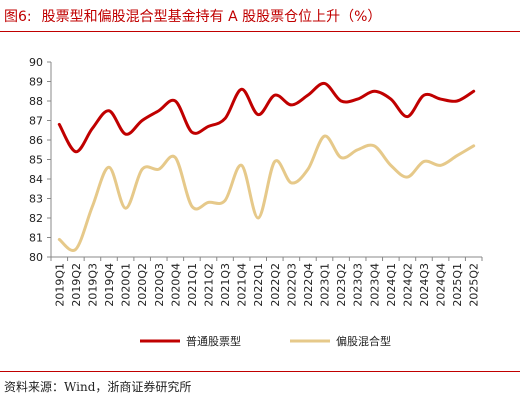 The image size is (520, 403). Describe the element at coordinates (59, 285) in the screenshot. I see `x-tick-label: 2019Q1` at that location.